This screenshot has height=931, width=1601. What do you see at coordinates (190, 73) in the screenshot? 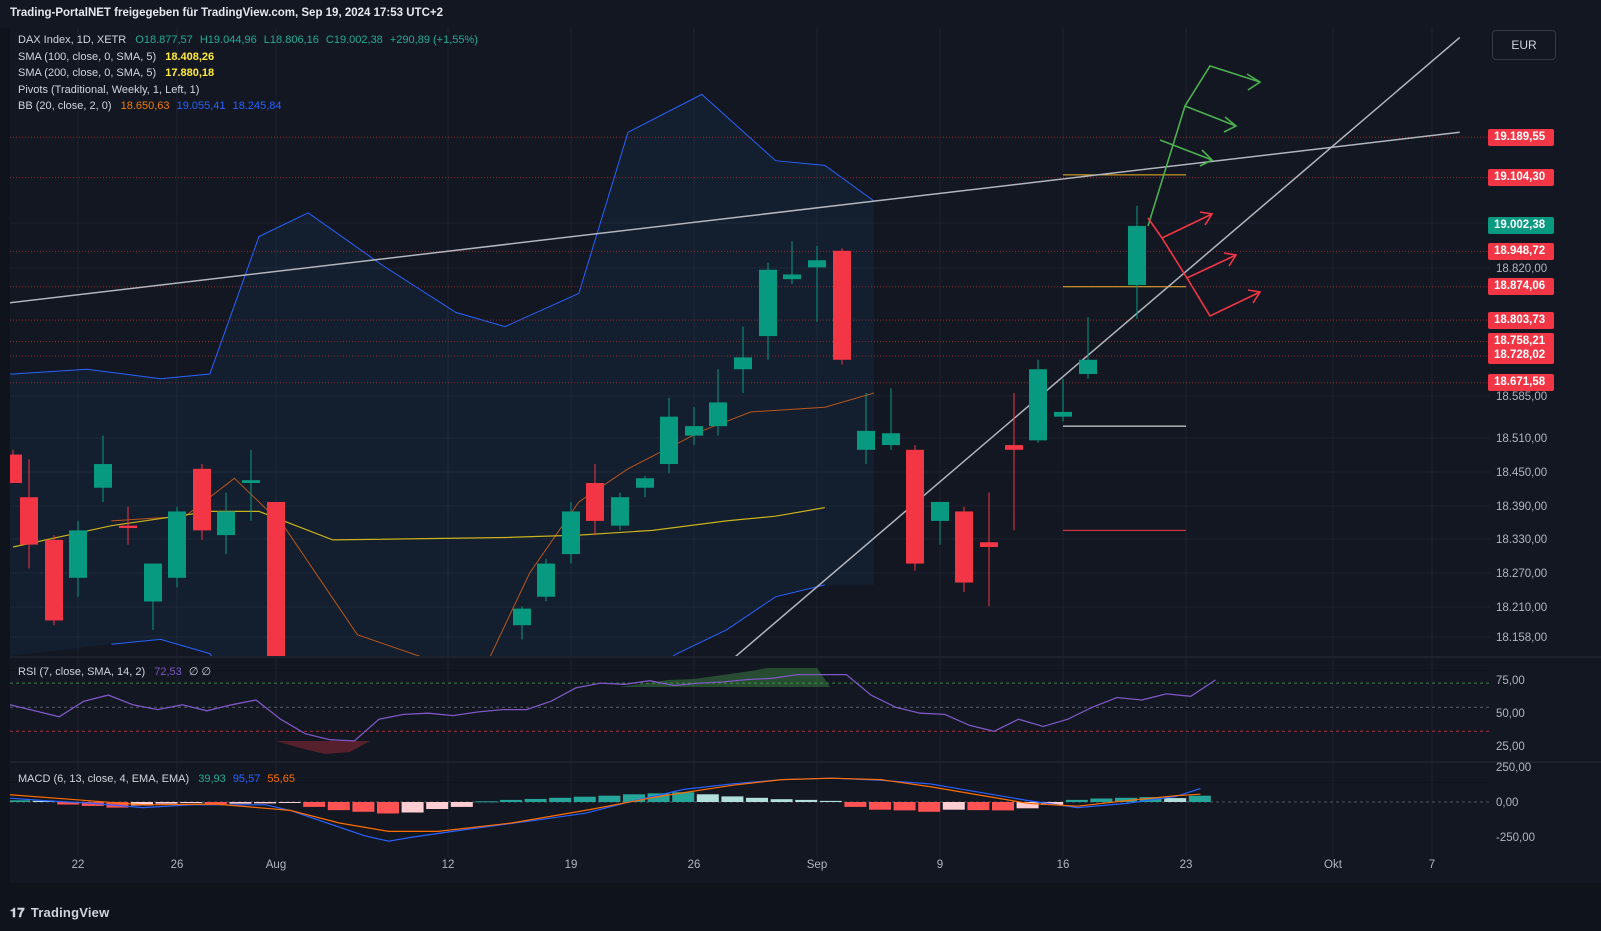
I see `sma200-value: 17.880,18` at bounding box center [190, 73].